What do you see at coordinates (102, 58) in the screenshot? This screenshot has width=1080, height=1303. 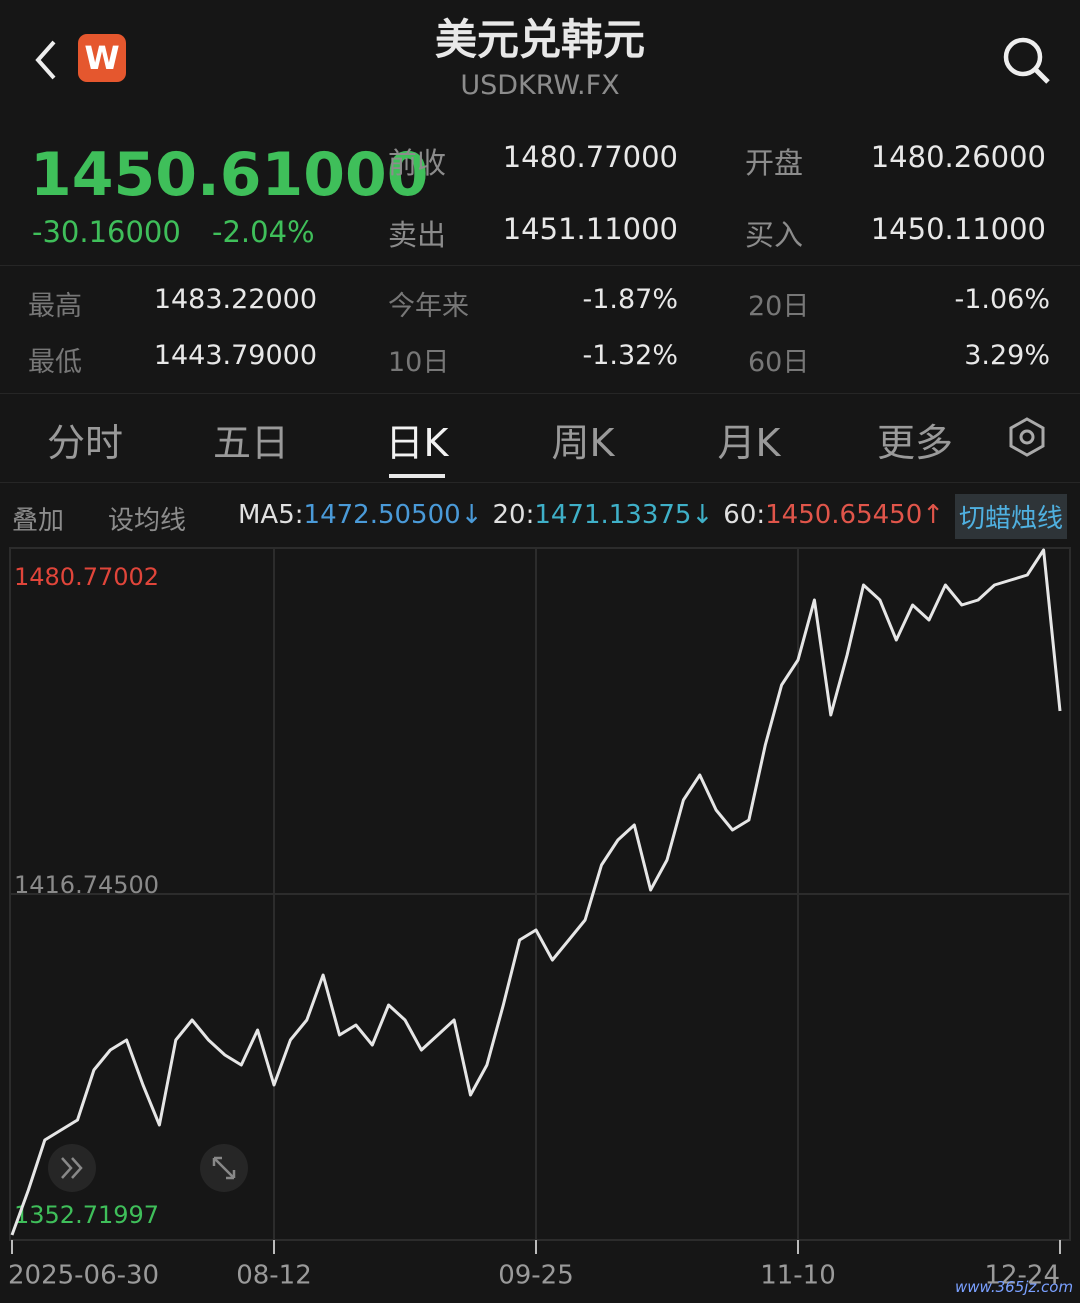 I see `app-logo: W` at bounding box center [102, 58].